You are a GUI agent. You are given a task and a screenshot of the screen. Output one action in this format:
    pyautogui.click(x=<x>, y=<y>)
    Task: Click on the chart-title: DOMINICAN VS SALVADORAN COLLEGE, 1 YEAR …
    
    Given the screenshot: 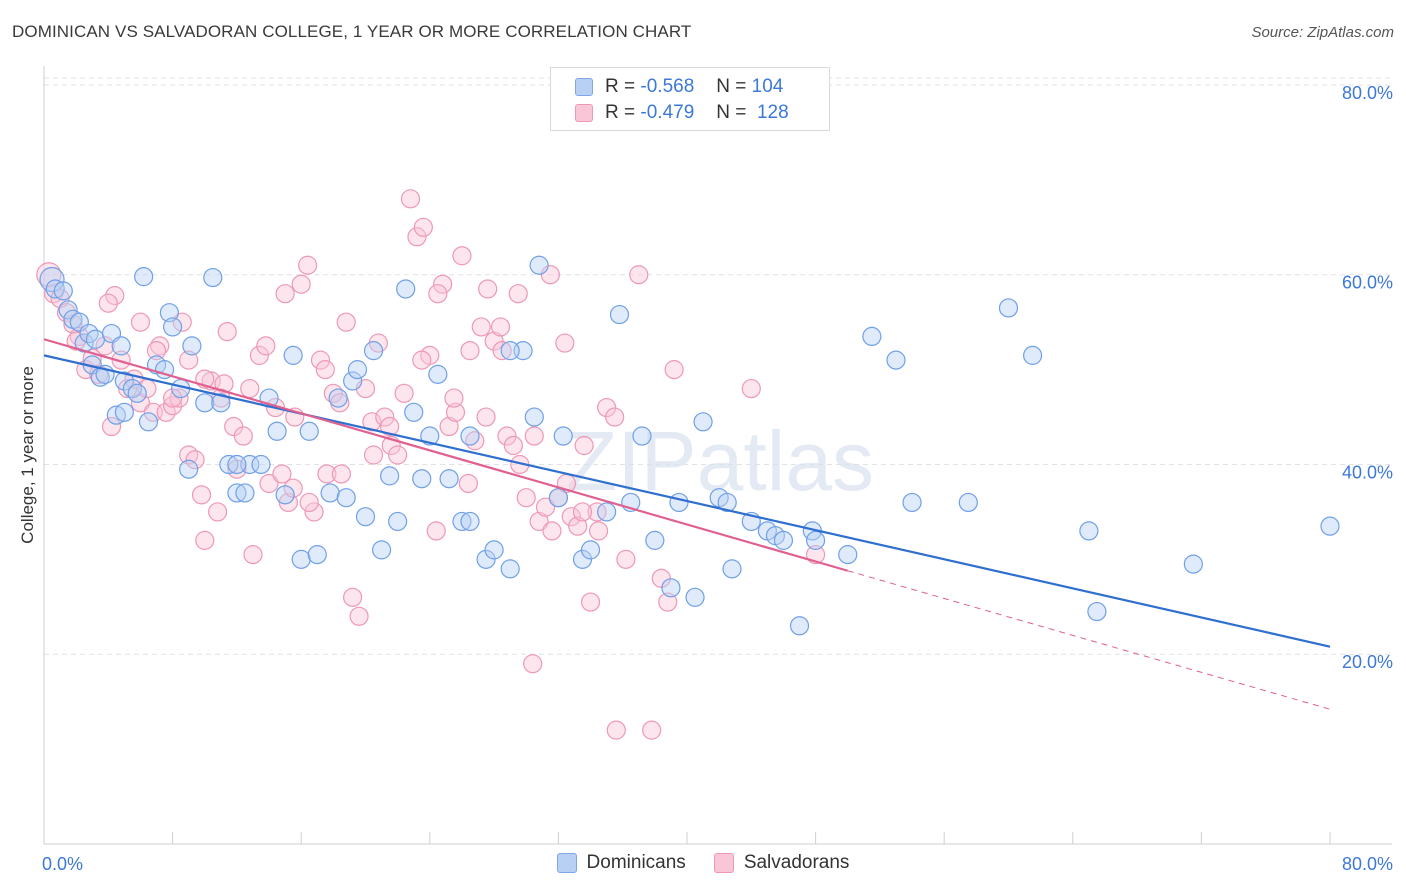 What is the action you would take?
    pyautogui.click(x=352, y=31)
    